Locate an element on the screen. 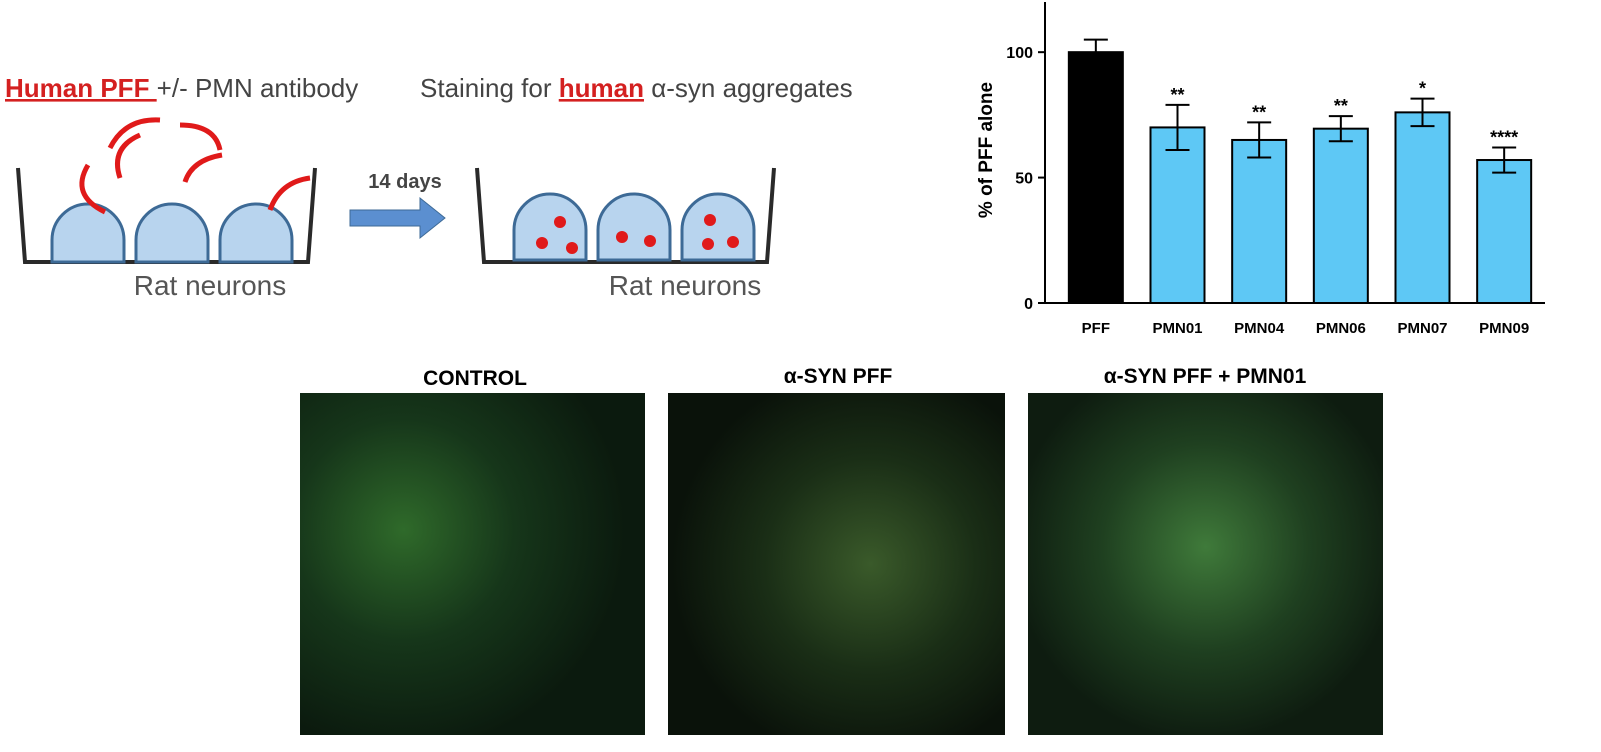 The image size is (1601, 752). y-tick-label: 100 is located at coordinates (1019, 53).